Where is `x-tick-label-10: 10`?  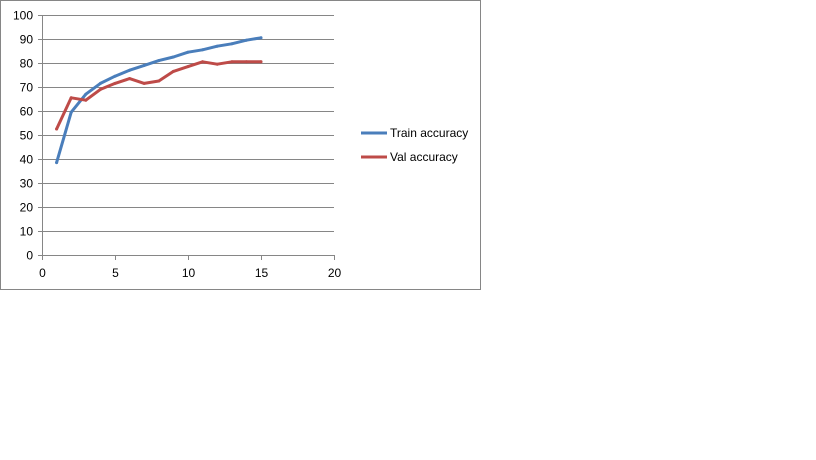 x-tick-label-10: 10 is located at coordinates (189, 273).